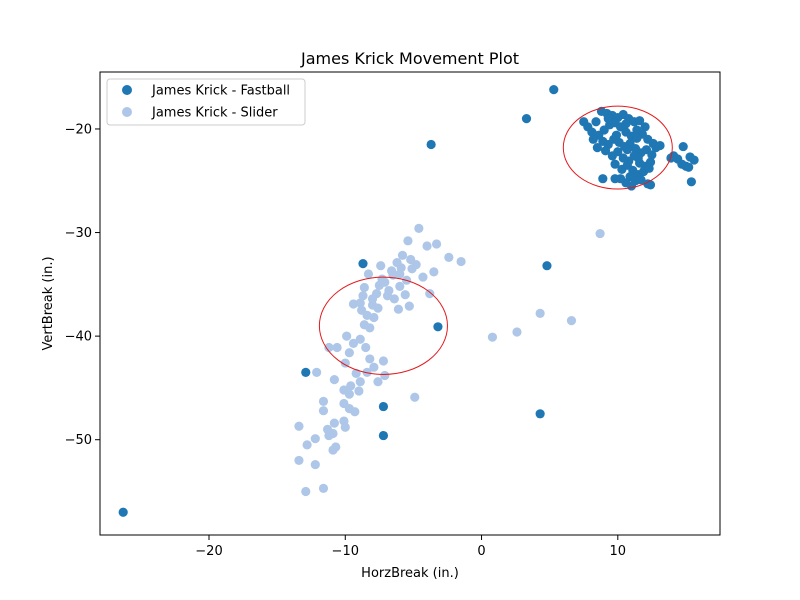 The width and height of the screenshot is (800, 600). Describe the element at coordinates (410, 573) in the screenshot. I see `x-axis-label: HorzBreak (in.)` at that location.